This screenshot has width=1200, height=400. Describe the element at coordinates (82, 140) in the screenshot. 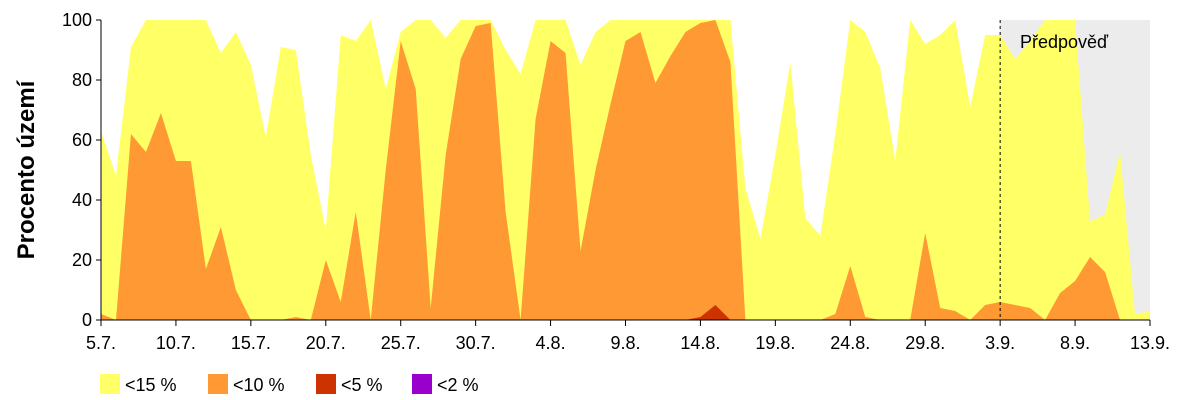

I see `y-tick-label: 60` at that location.